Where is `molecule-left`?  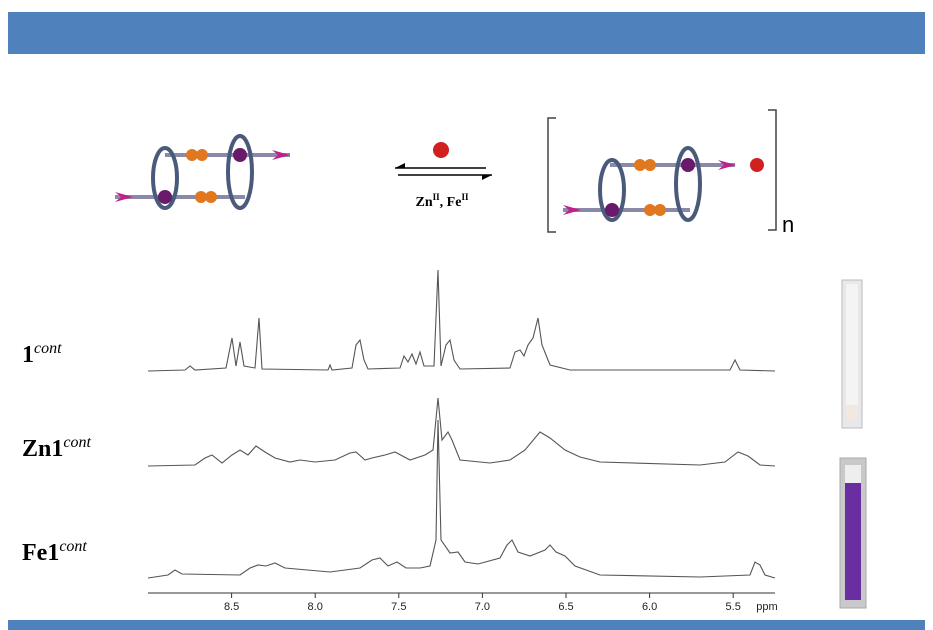 molecule-left is located at coordinates (202, 172).